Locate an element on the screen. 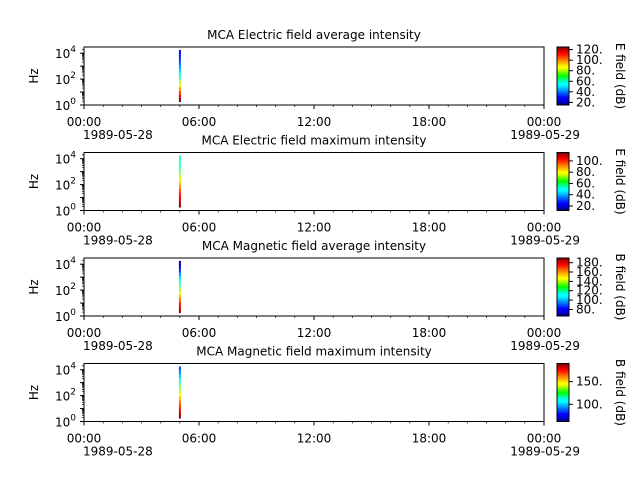  plot-title: MCA Electric field average intensity is located at coordinates (314, 35).